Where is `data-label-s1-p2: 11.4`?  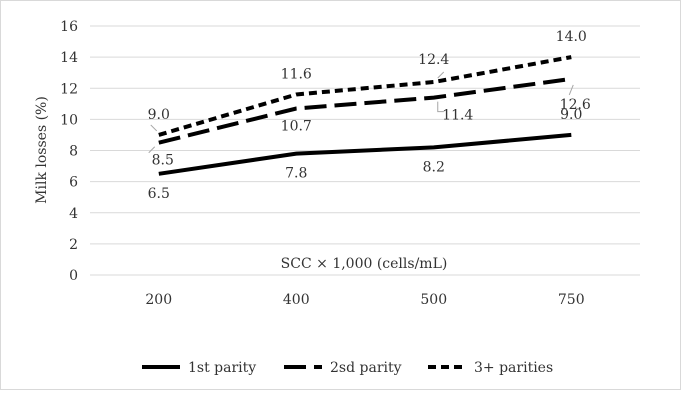 data-label-s1-p2: 11.4 is located at coordinates (457, 116).